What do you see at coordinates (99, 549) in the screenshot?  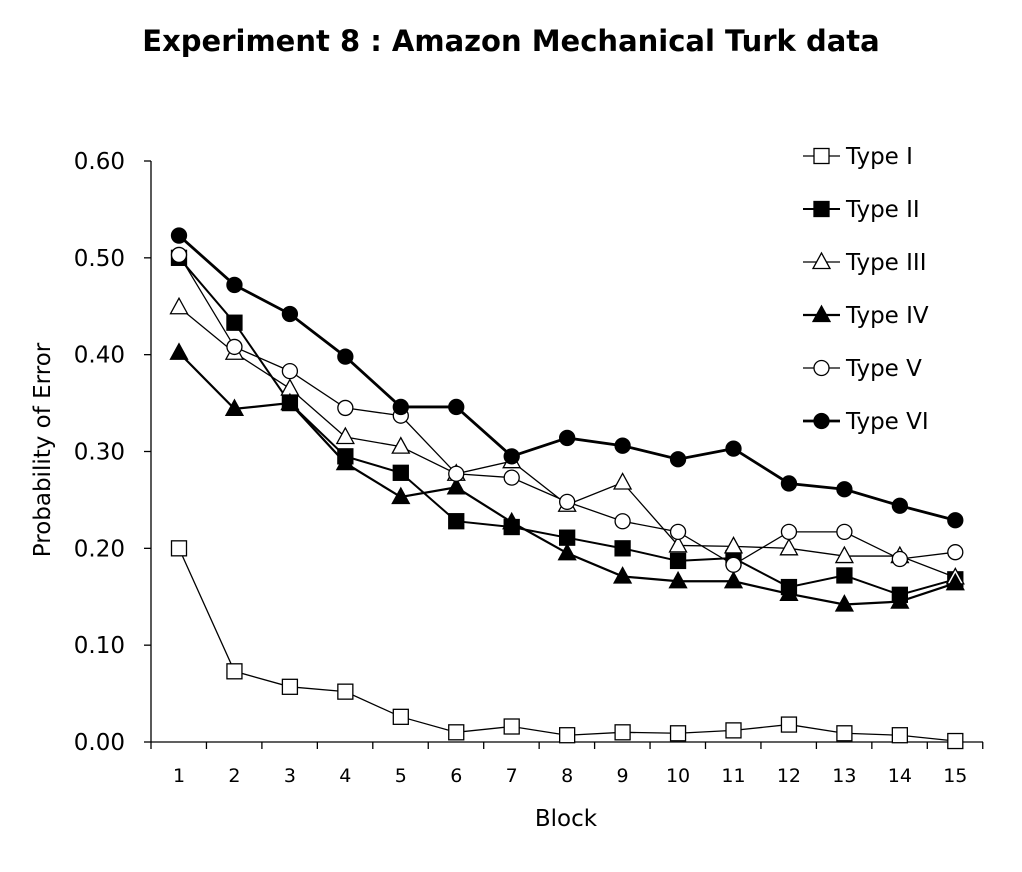 I see `y-tick-label: 0.20` at bounding box center [99, 549].